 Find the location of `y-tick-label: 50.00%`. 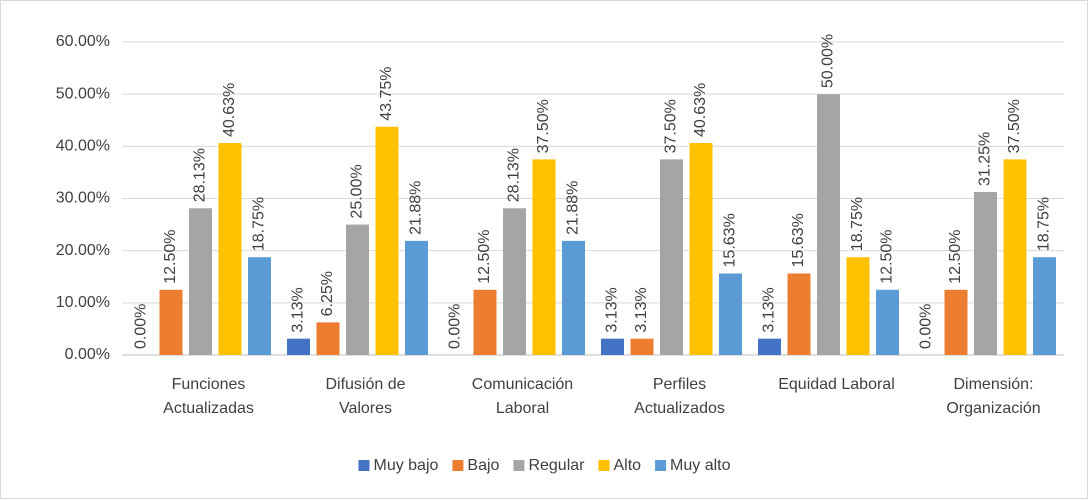

y-tick-label: 50.00% is located at coordinates (83, 93).